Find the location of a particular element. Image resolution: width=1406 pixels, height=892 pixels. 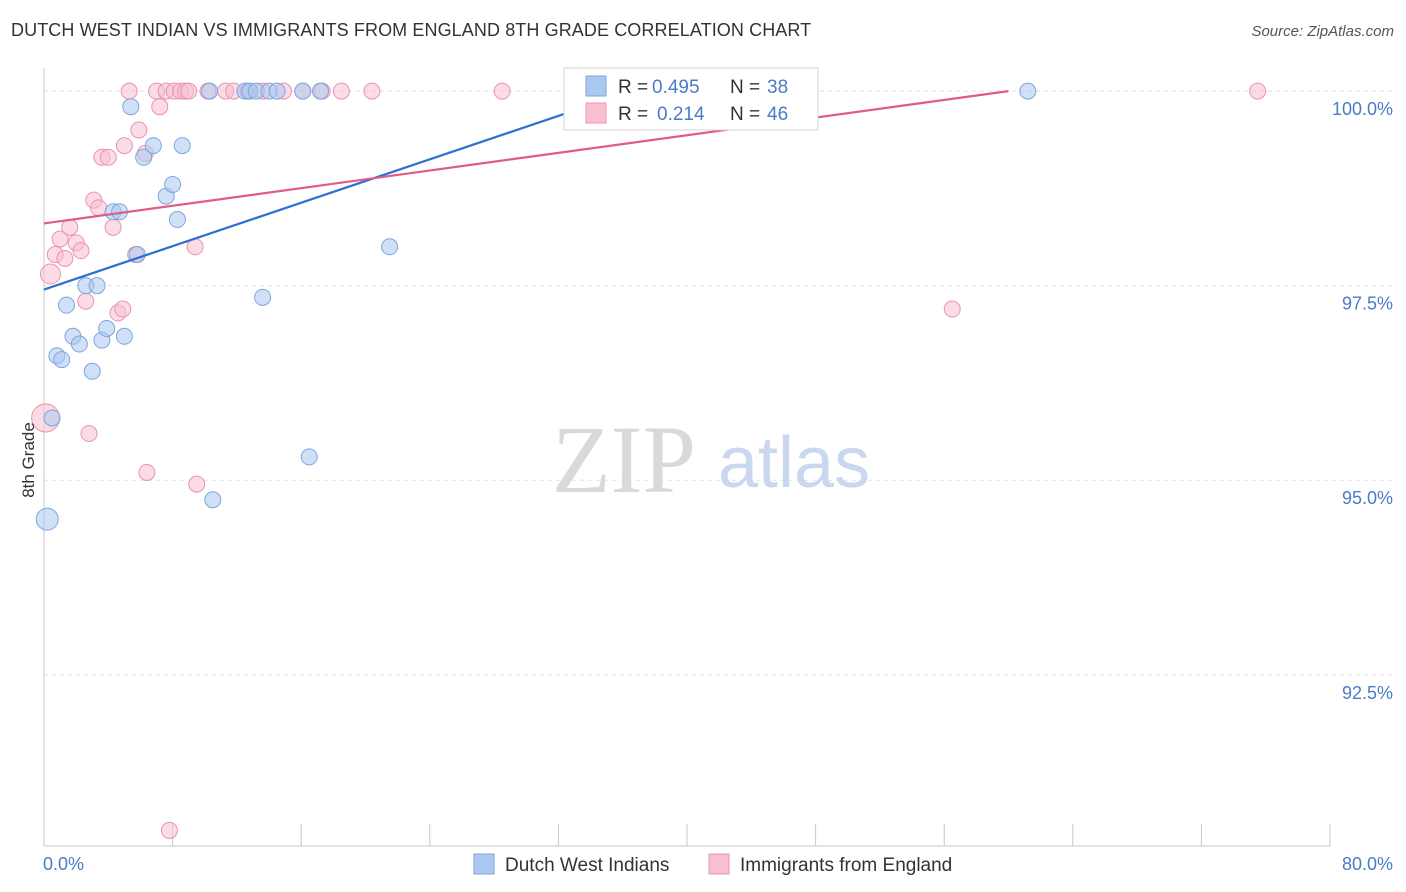

legend-r-label-pink: R = is located at coordinates (633, 114).